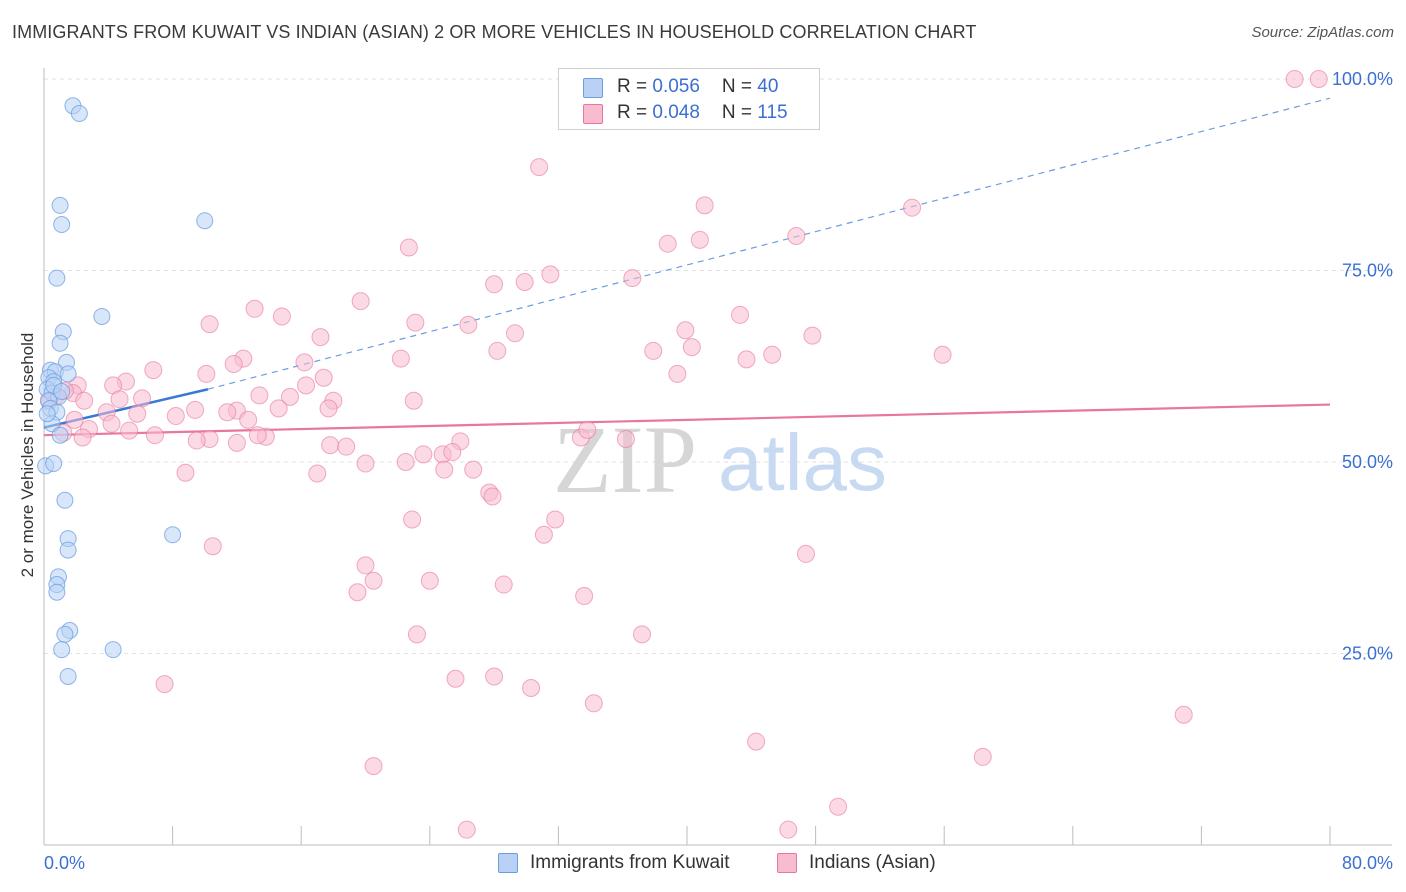  What do you see at coordinates (27, 455) in the screenshot?
I see `y-axis-label: 2 or more Vehicles in Household` at bounding box center [27, 455].